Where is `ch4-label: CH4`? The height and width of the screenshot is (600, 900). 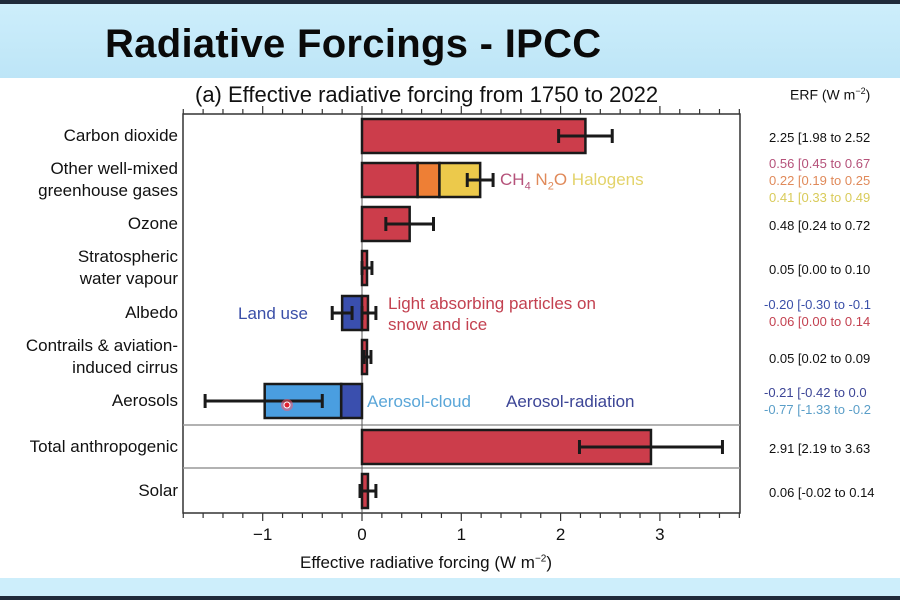 ch4-label: CH4 is located at coordinates (515, 181).